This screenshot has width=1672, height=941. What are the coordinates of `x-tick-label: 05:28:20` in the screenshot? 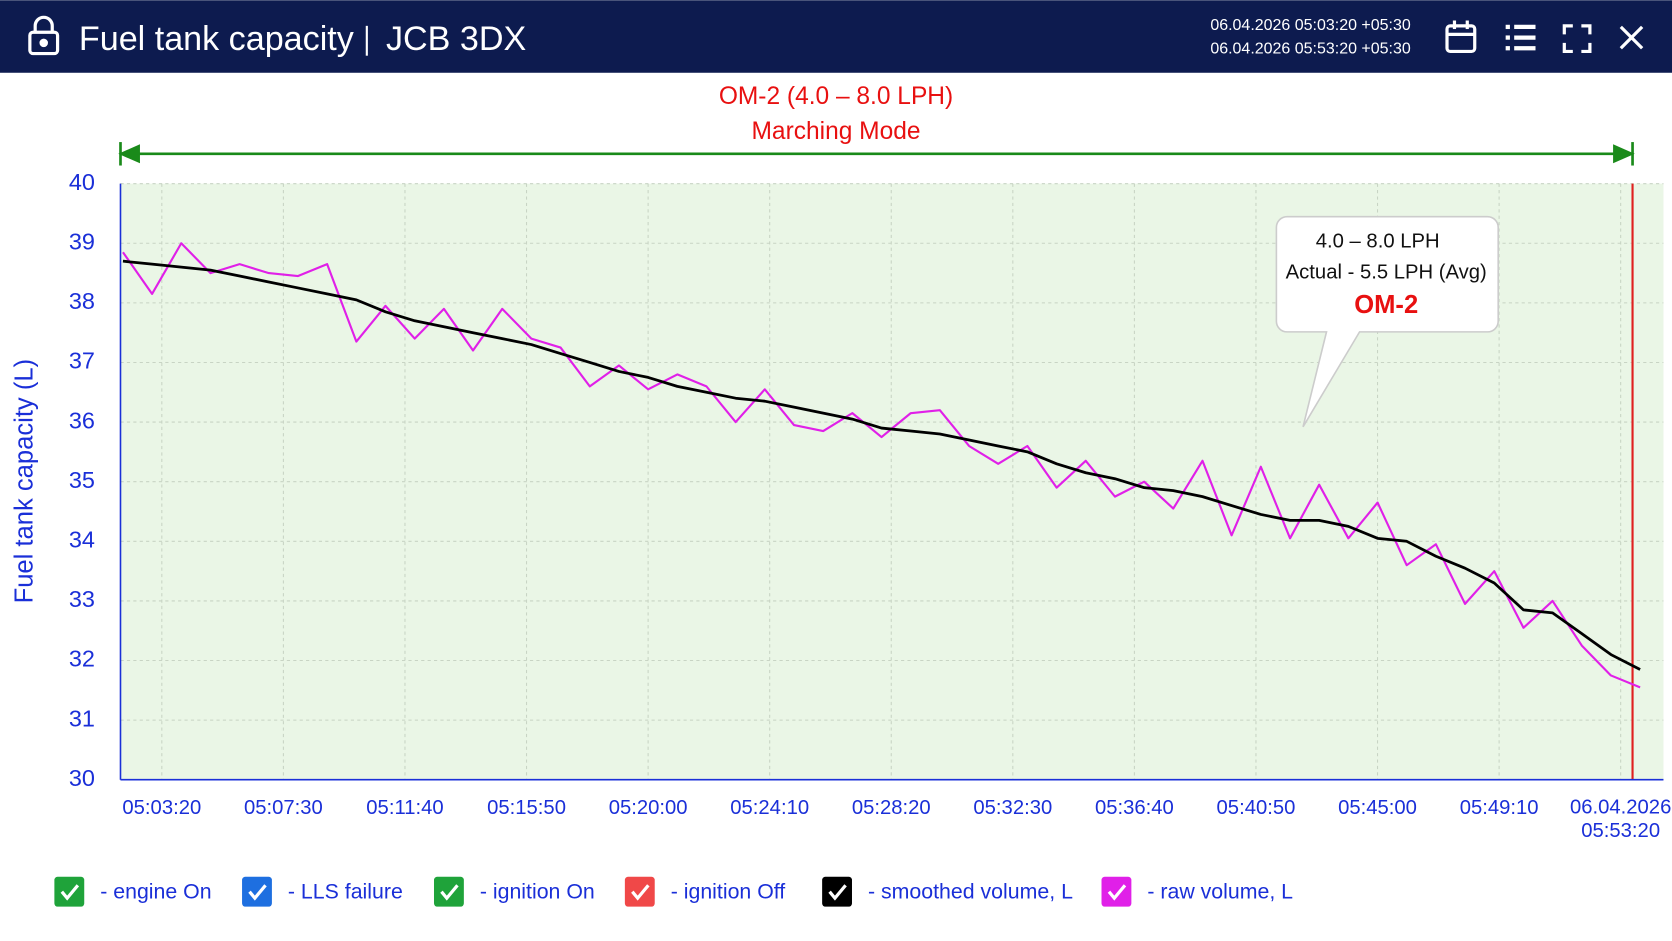 It's located at (891, 808).